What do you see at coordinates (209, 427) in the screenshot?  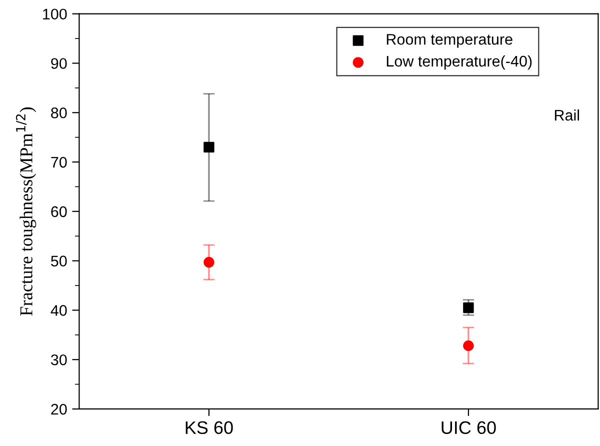 I see `x-tick-label: KS 60` at bounding box center [209, 427].